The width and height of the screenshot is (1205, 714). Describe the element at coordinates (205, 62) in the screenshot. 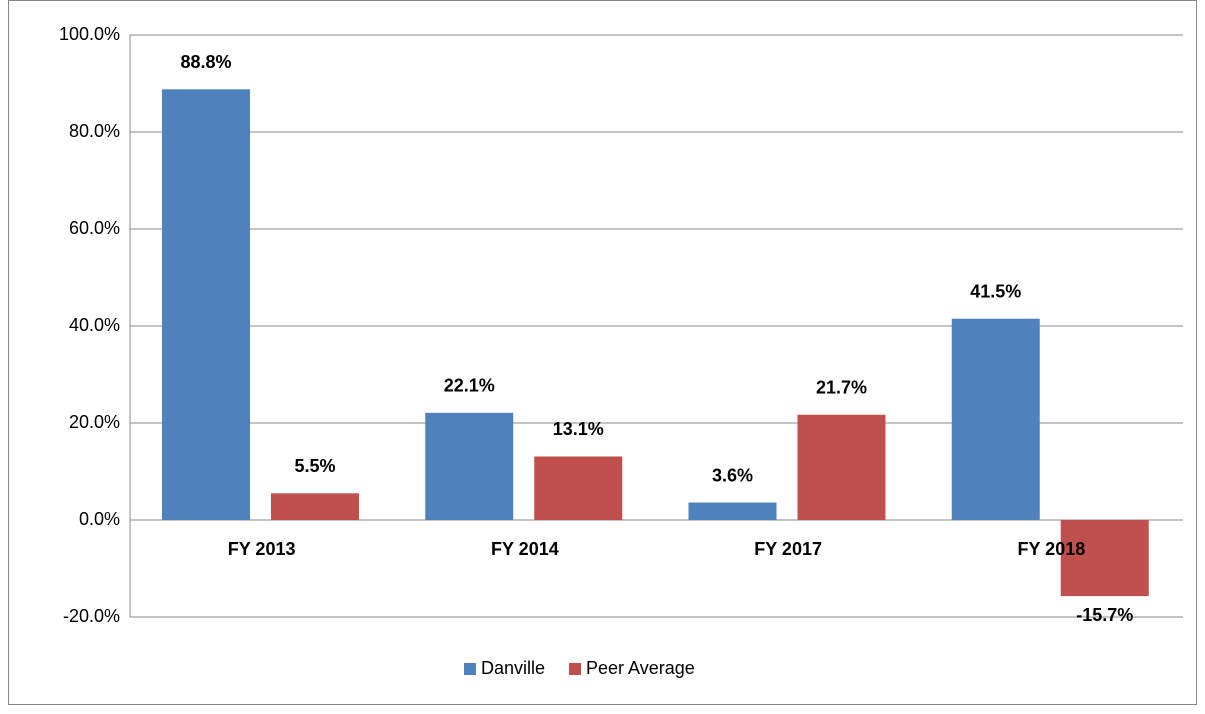

I see `data-label: 88.8%` at that location.